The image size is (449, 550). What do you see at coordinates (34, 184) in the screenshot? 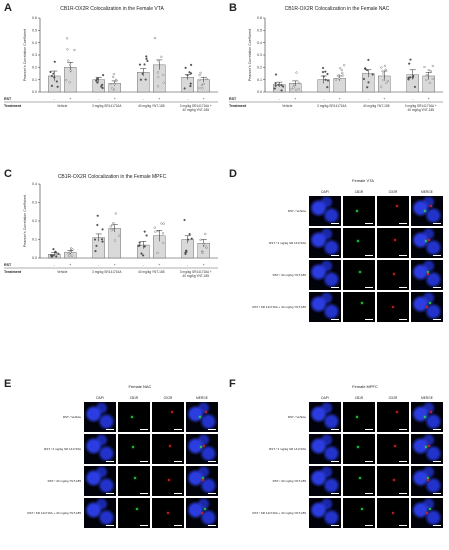
I see `y-tick-label: 0.4` at bounding box center [34, 184].